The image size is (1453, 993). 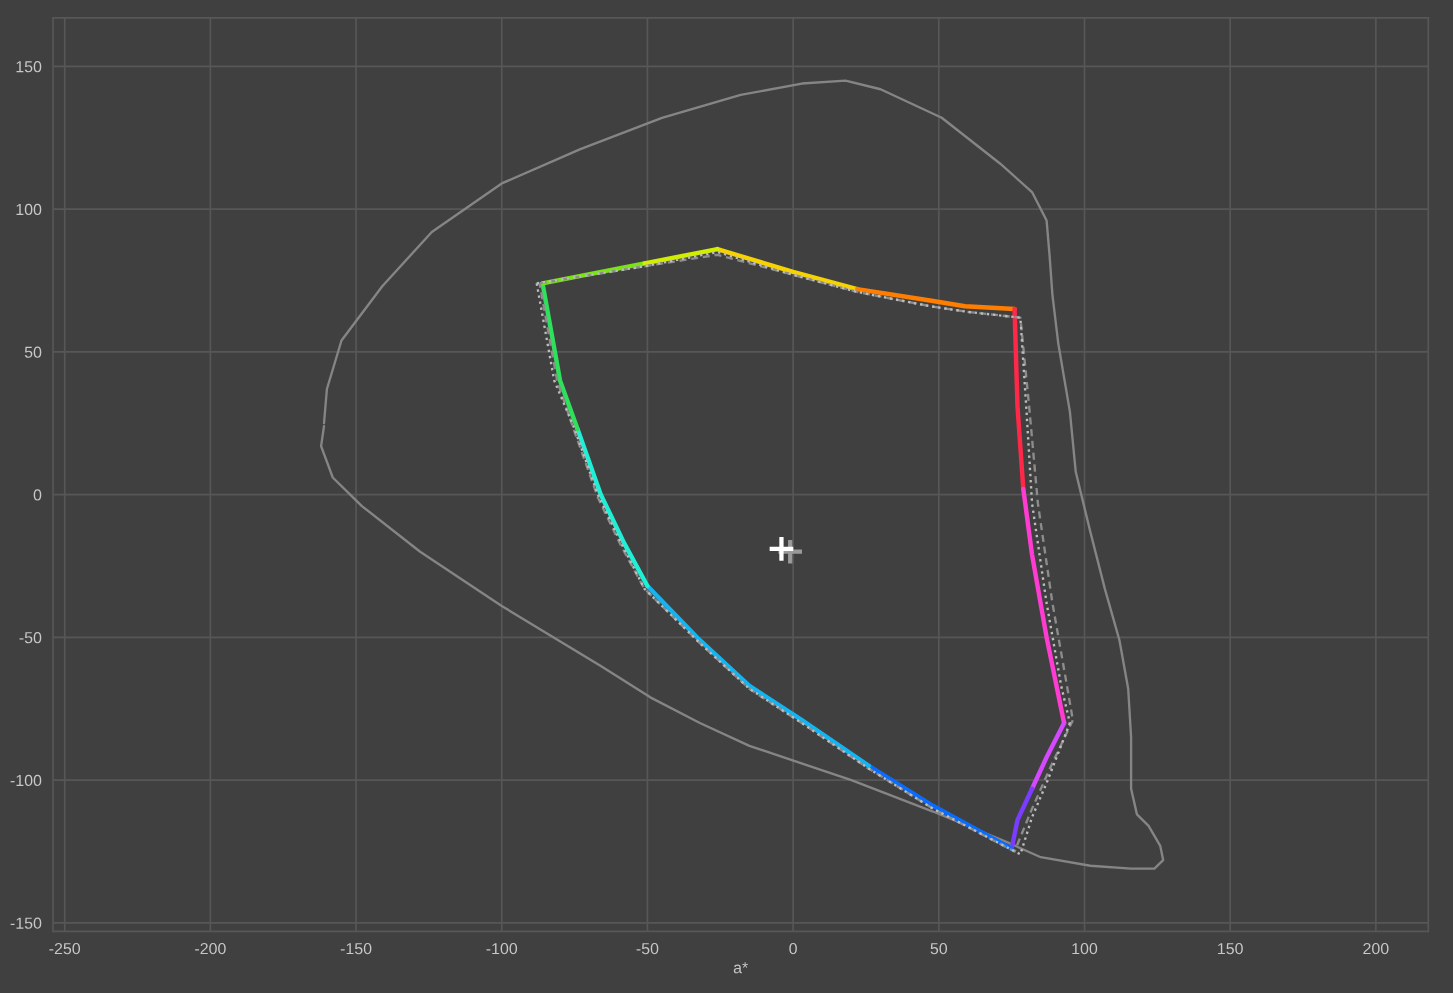 I want to click on x-tick-label: 100, so click(x=1085, y=948).